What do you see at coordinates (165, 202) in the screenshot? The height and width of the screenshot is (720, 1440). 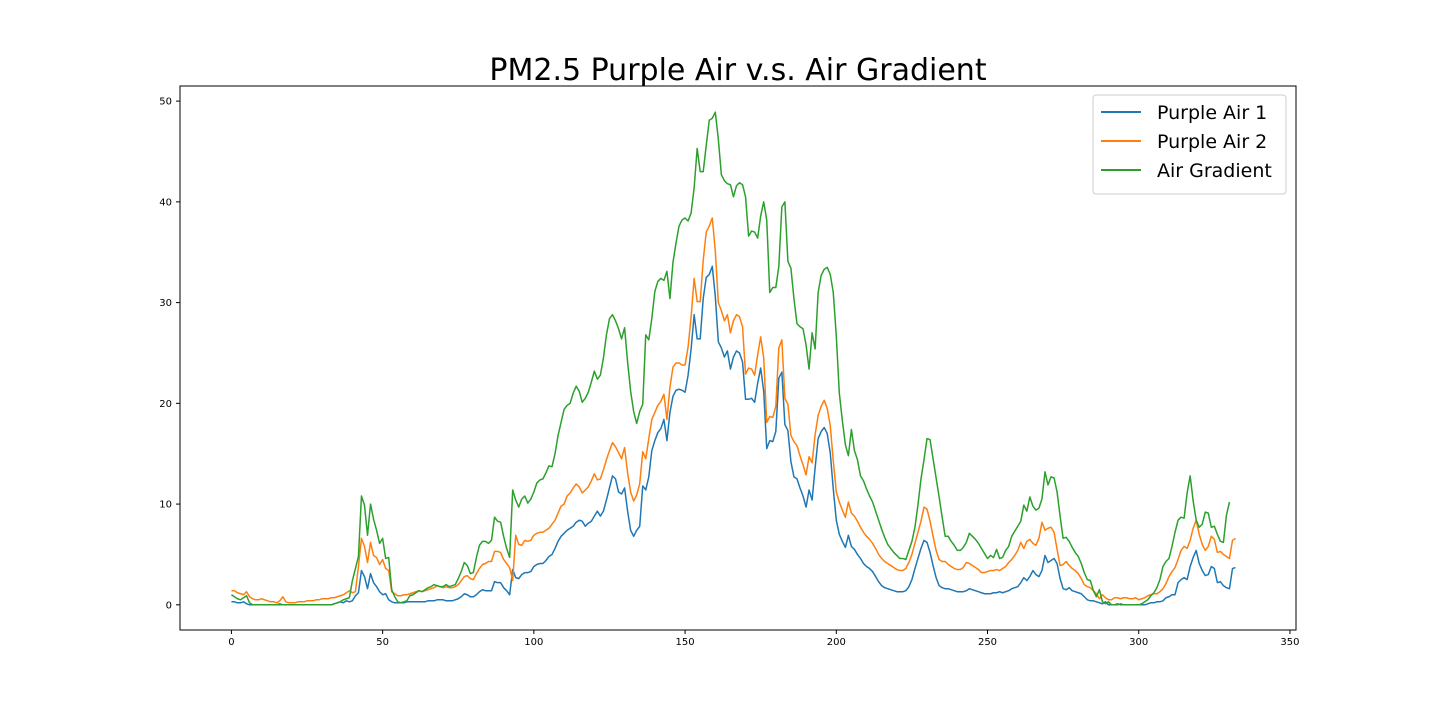 I see `y-tick-label: 40` at bounding box center [165, 202].